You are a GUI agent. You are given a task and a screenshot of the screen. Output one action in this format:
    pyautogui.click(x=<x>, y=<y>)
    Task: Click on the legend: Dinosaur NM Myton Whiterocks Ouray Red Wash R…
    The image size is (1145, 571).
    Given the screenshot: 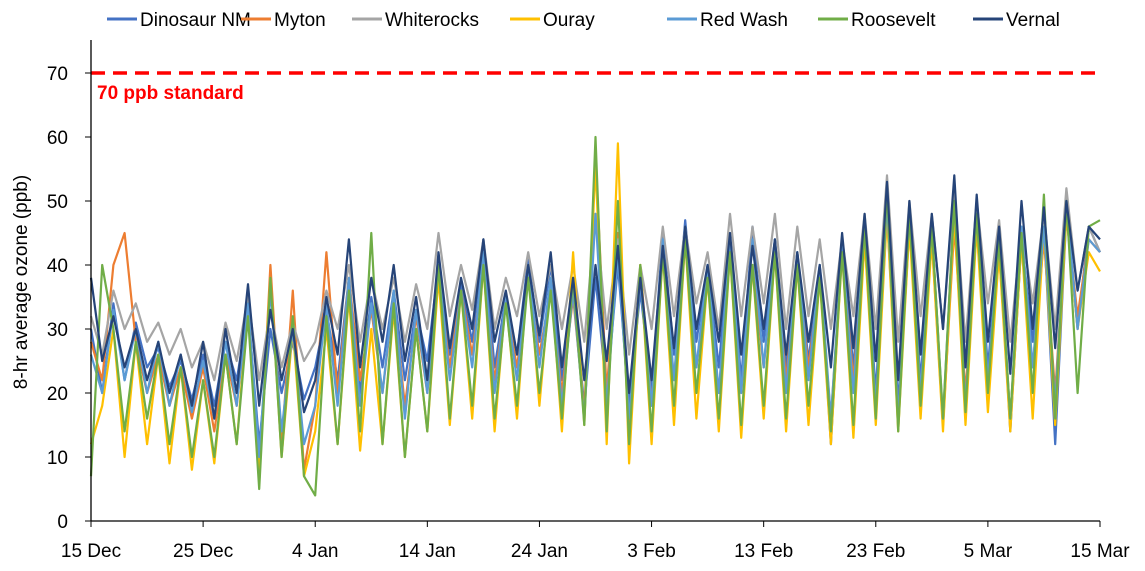 What is the action you would take?
    pyautogui.click(x=583, y=20)
    